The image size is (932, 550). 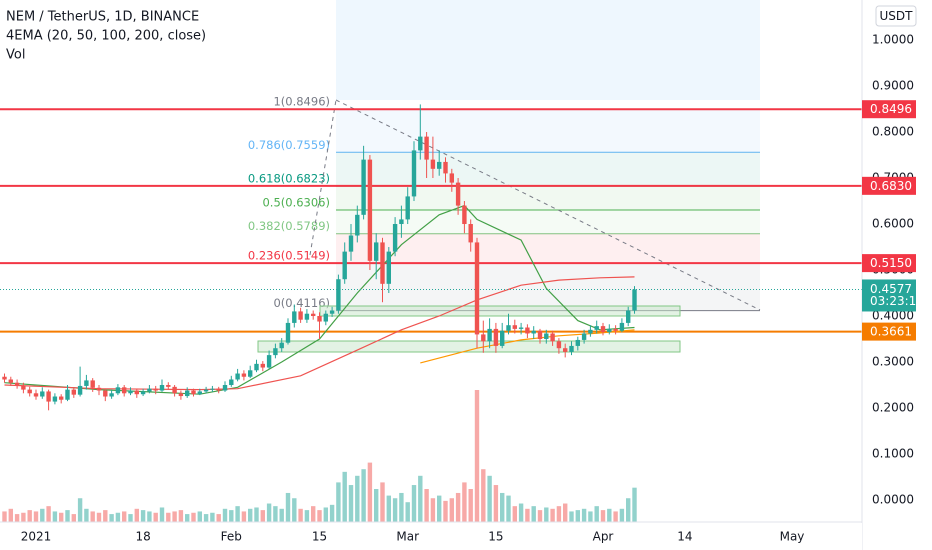 What do you see at coordinates (603, 537) in the screenshot?
I see `x-tick-label: Apr` at bounding box center [603, 537].